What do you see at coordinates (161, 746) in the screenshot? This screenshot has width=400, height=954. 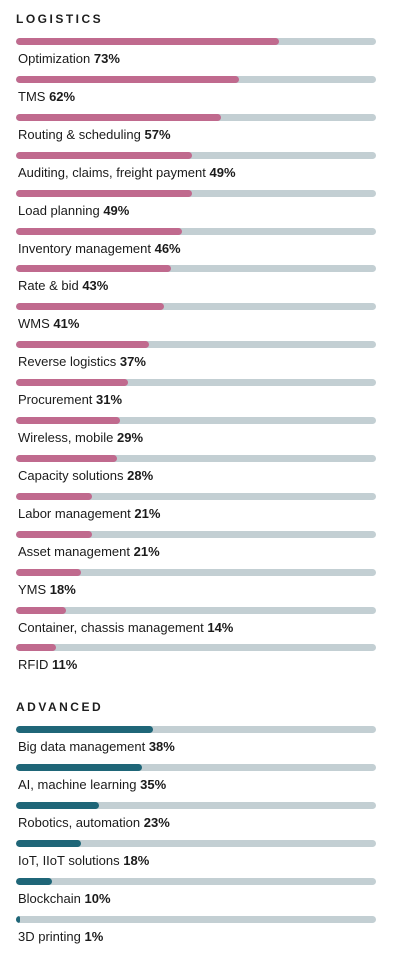 I see `value-label: 38%` at bounding box center [161, 746].